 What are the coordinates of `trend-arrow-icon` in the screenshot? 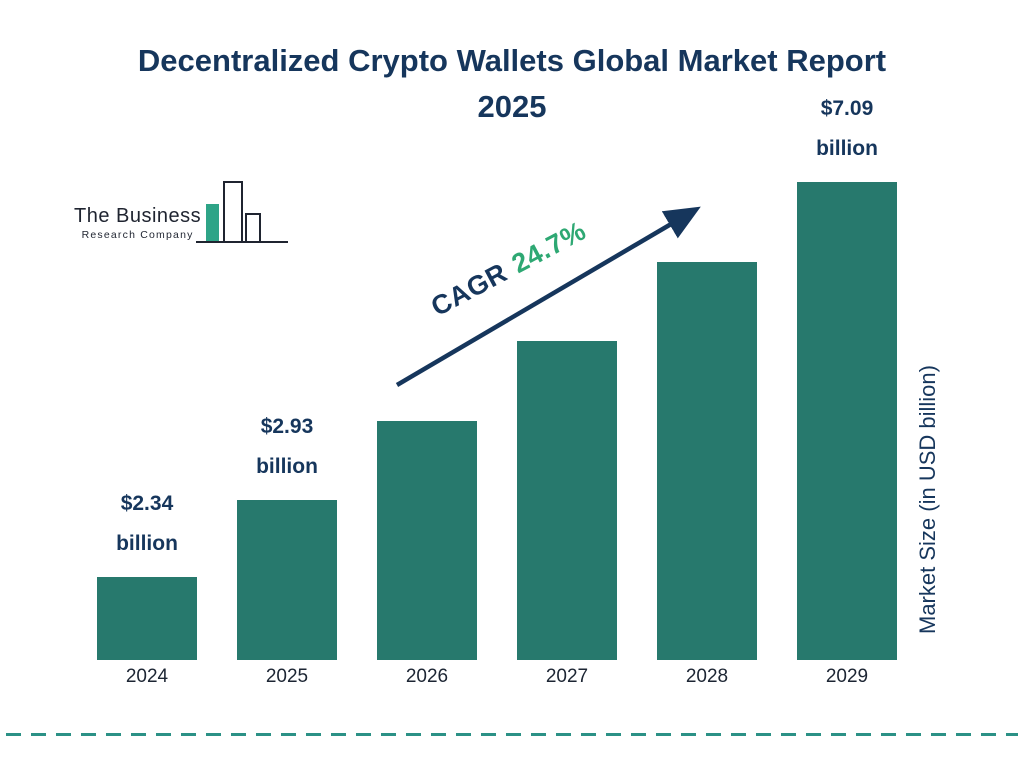 It's located at (548, 296).